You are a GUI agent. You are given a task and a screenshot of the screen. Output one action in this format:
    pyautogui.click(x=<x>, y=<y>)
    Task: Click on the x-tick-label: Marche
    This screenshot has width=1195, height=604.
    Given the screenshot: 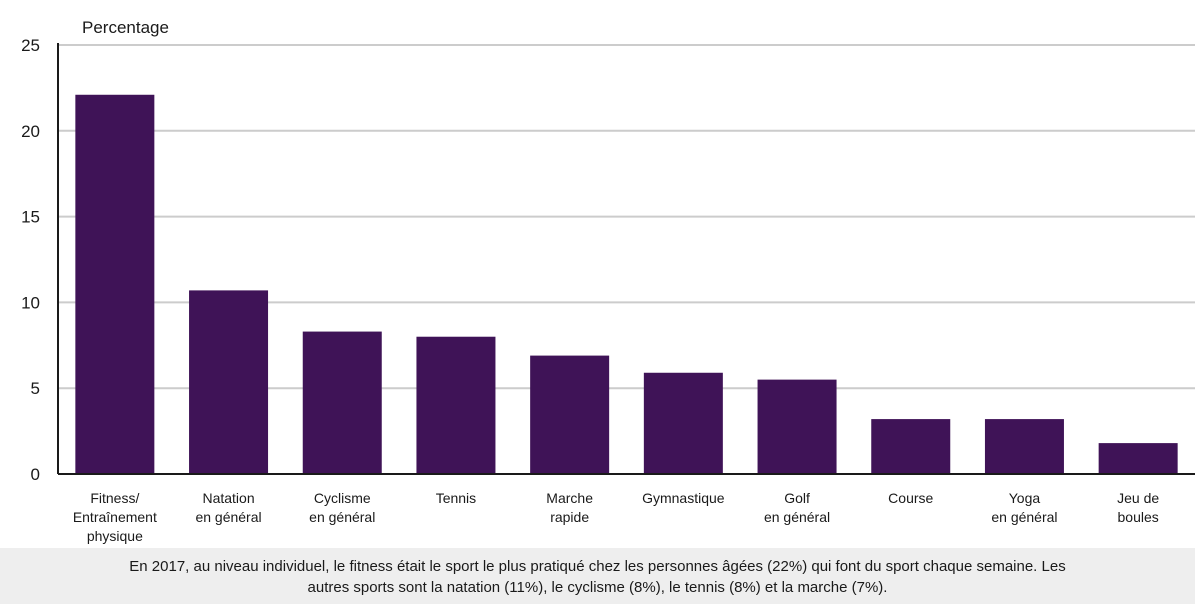 What is the action you would take?
    pyautogui.click(x=569, y=498)
    